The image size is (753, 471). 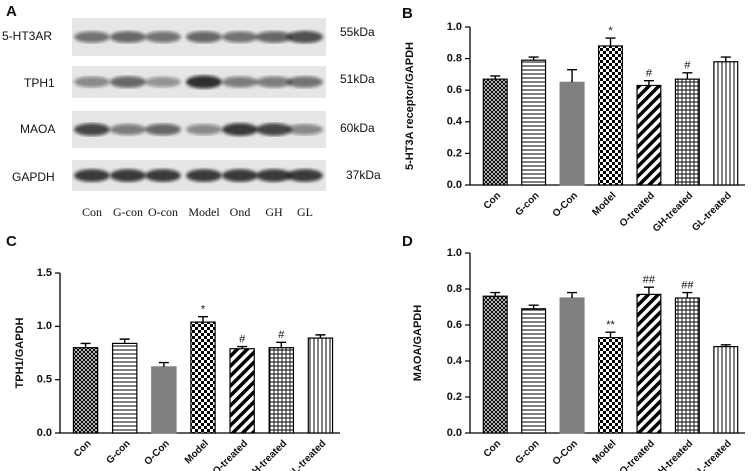 What do you see at coordinates (33, 177) in the screenshot?
I see `protein-label: GAPDH` at bounding box center [33, 177].